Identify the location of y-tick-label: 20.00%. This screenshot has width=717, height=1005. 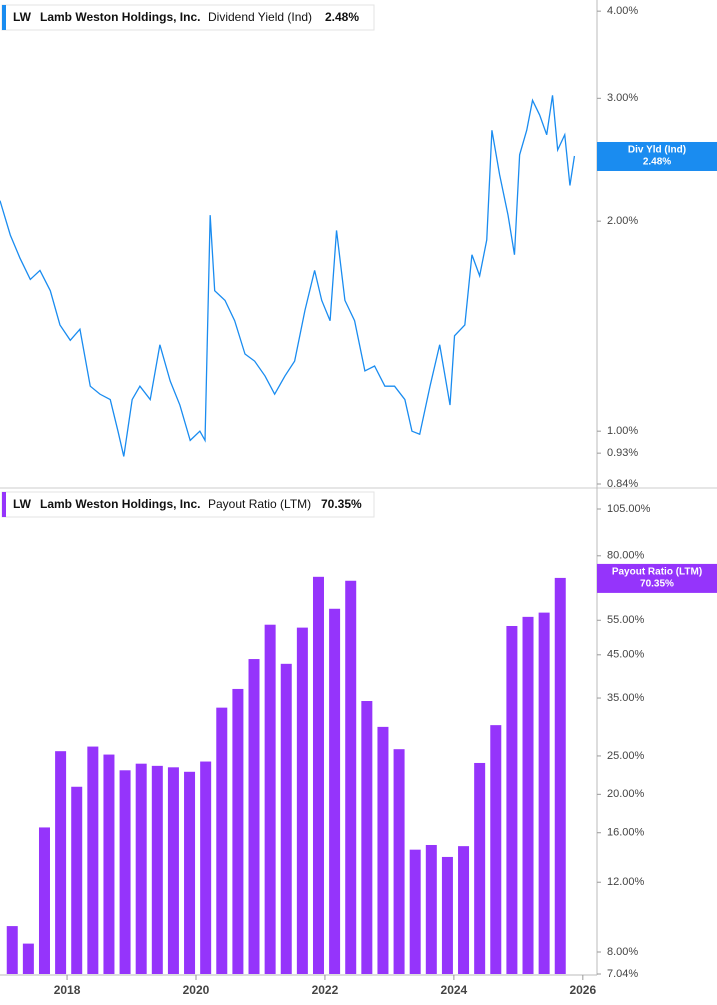
(626, 794).